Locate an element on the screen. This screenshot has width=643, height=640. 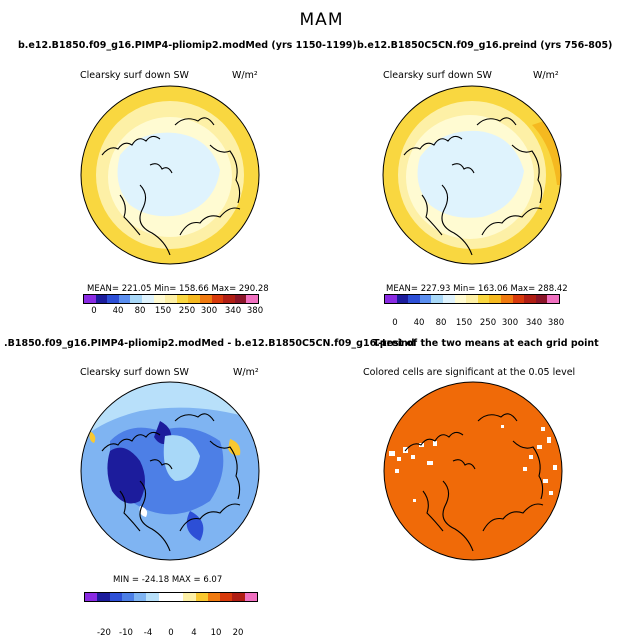
panel-2-colorbar is located at coordinates (472, 299).